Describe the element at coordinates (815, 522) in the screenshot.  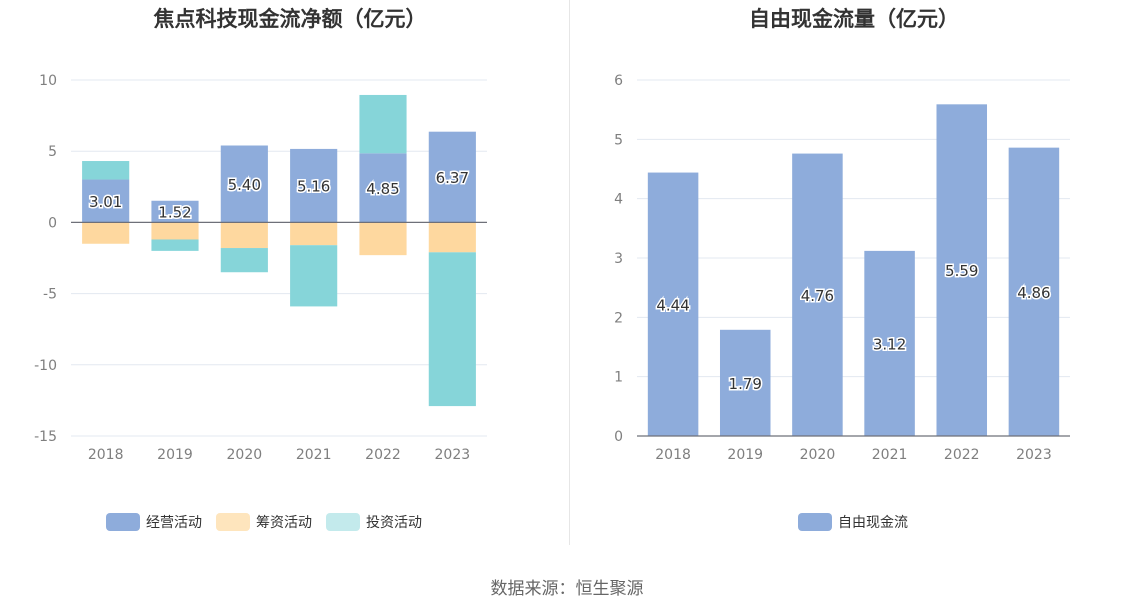
I see `legend-swatch-free-cash-flow` at that location.